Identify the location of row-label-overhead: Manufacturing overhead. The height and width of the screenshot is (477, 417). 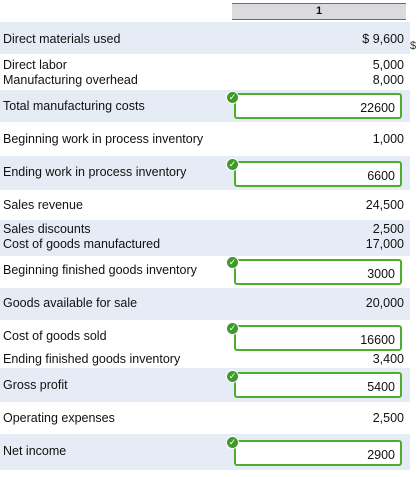
(70, 80).